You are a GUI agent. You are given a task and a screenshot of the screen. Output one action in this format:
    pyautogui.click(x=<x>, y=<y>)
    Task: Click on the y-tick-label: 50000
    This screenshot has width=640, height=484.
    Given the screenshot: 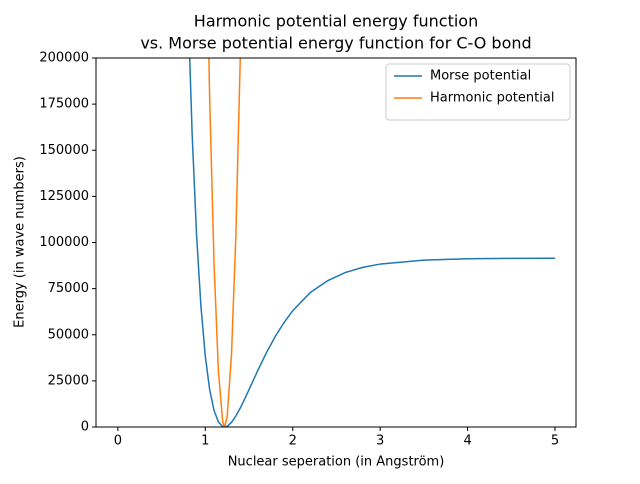 What is the action you would take?
    pyautogui.click(x=68, y=334)
    